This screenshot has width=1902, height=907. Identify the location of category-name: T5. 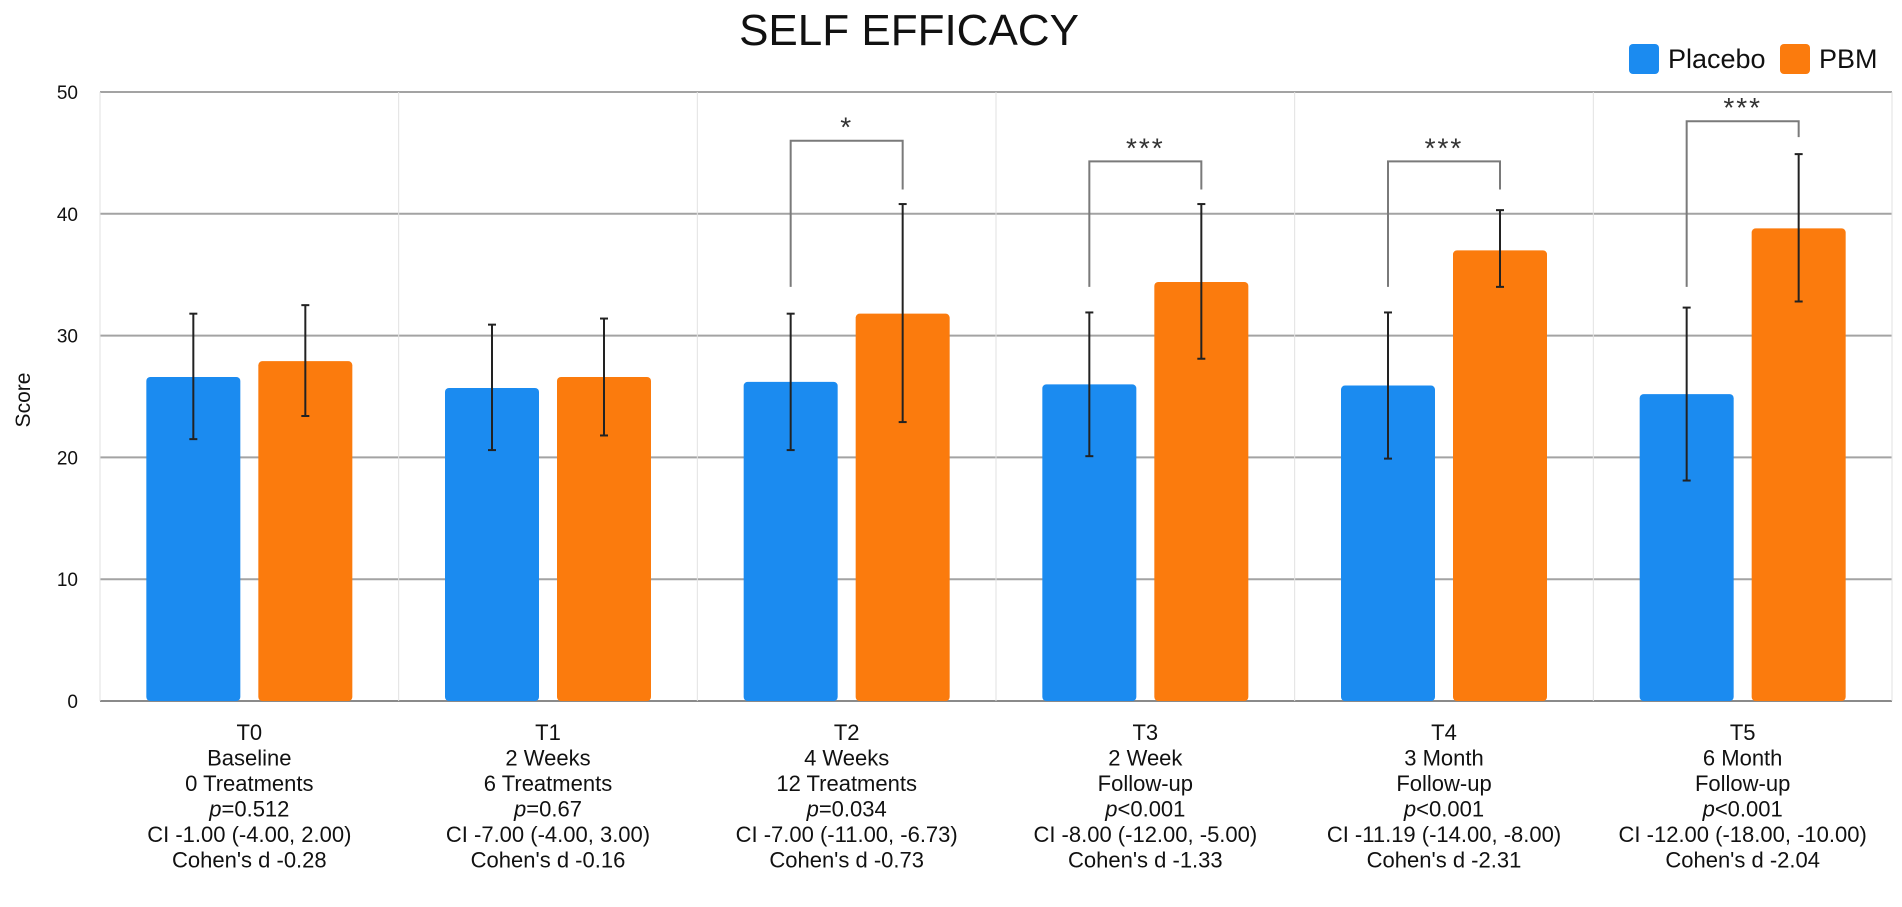
(1743, 732).